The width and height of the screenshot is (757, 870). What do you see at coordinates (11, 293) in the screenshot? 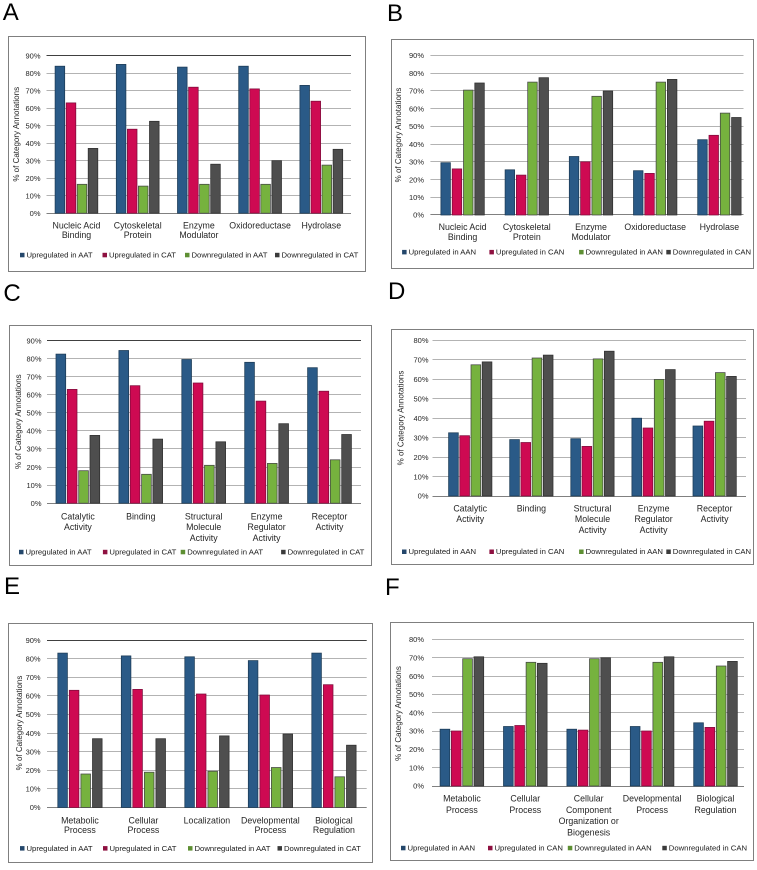
I see `svg-text: C` at bounding box center [11, 293].